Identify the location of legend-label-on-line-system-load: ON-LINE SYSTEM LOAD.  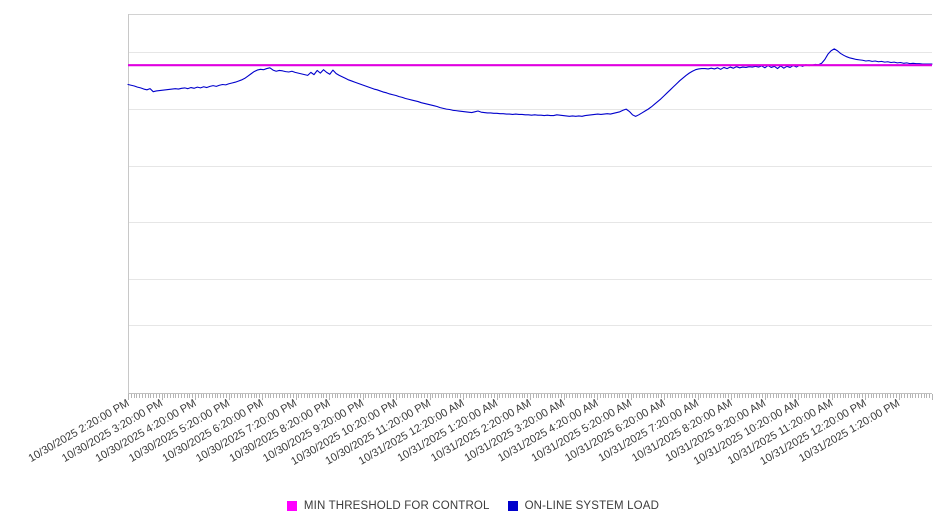
(592, 506).